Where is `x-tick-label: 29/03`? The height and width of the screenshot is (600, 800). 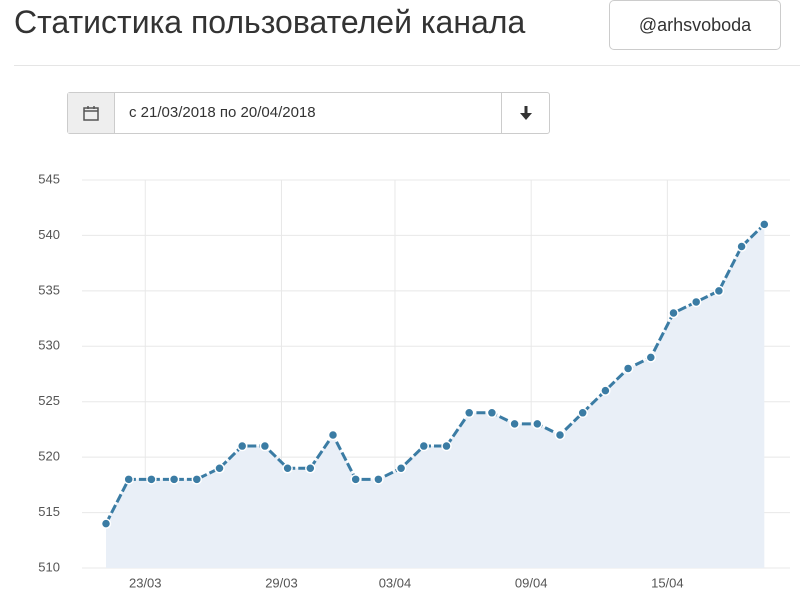 x-tick-label: 29/03 is located at coordinates (281, 582).